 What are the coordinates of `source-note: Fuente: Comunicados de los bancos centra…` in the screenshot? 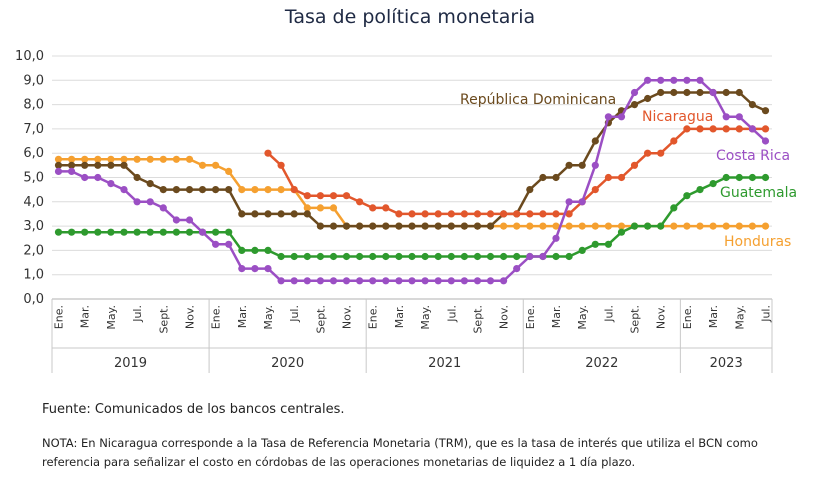 It's located at (193, 409).